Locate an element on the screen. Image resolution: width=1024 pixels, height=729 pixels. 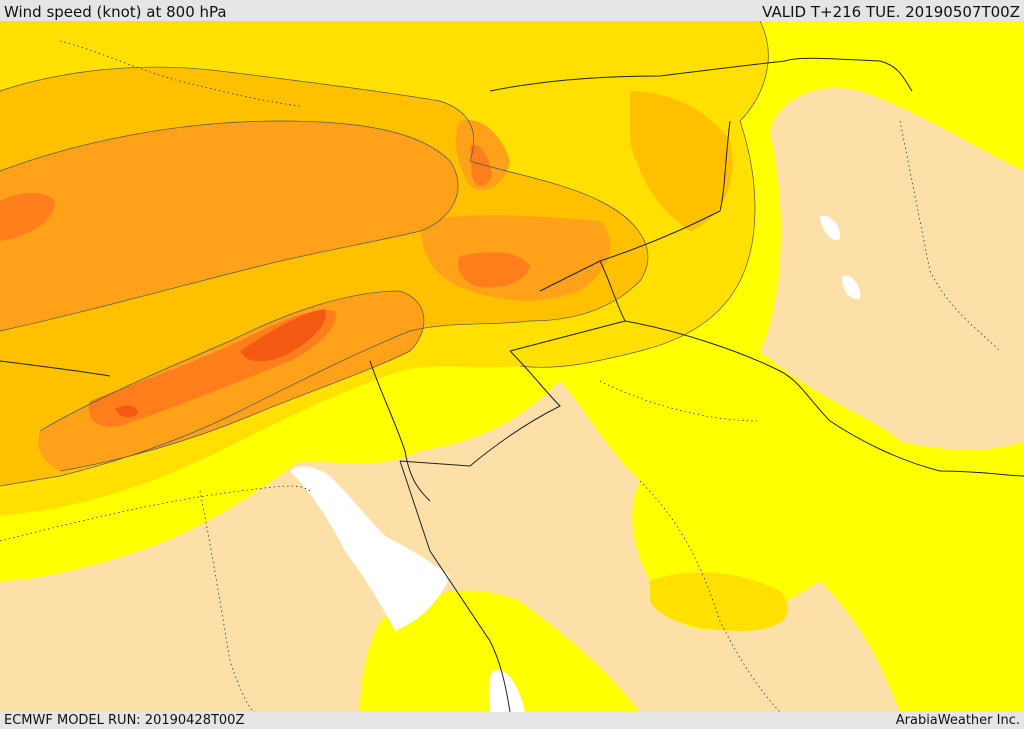
light-wind-east is located at coordinates (830, 445).